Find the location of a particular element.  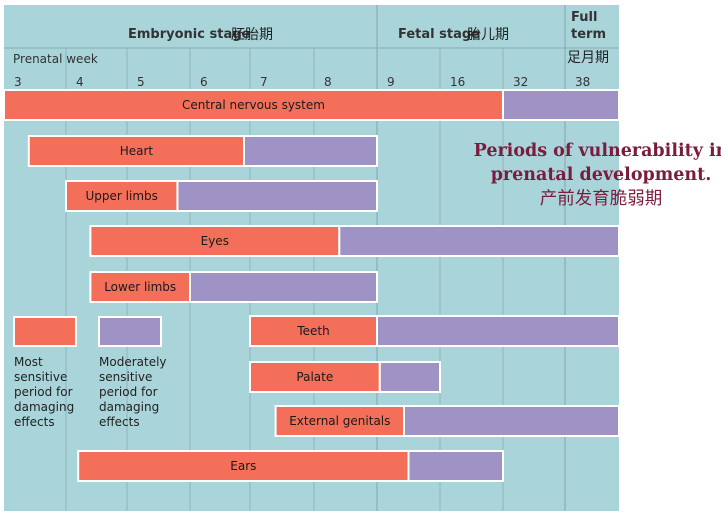

bar-label: Central nervous system is located at coordinates (253, 105).